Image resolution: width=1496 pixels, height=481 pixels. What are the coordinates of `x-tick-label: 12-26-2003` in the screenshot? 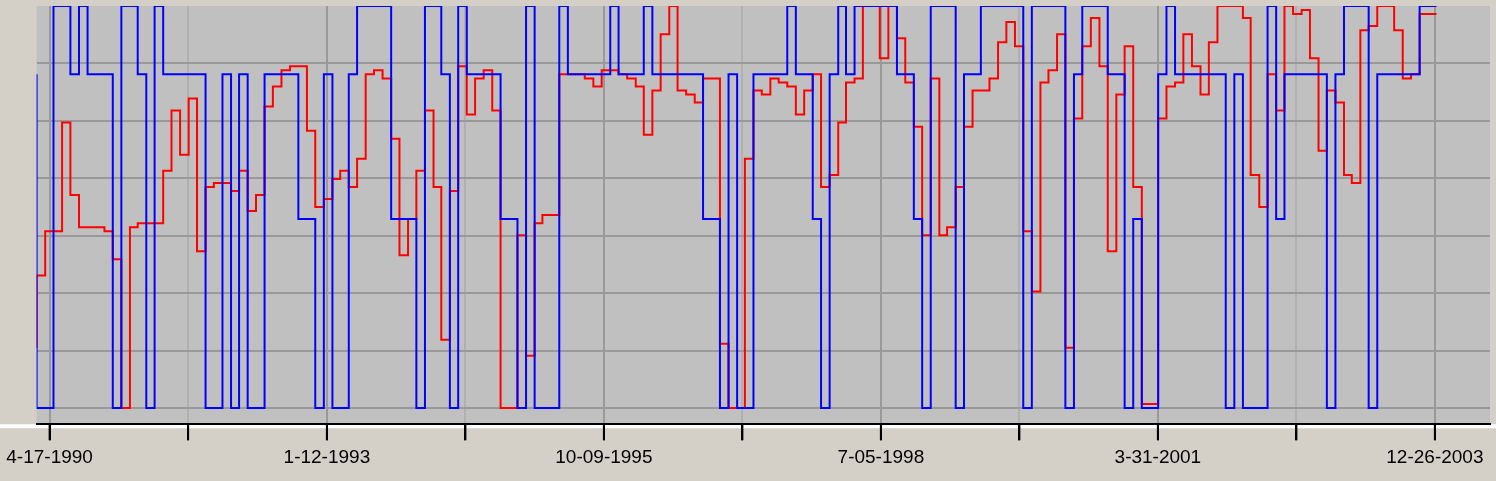 It's located at (1435, 456).